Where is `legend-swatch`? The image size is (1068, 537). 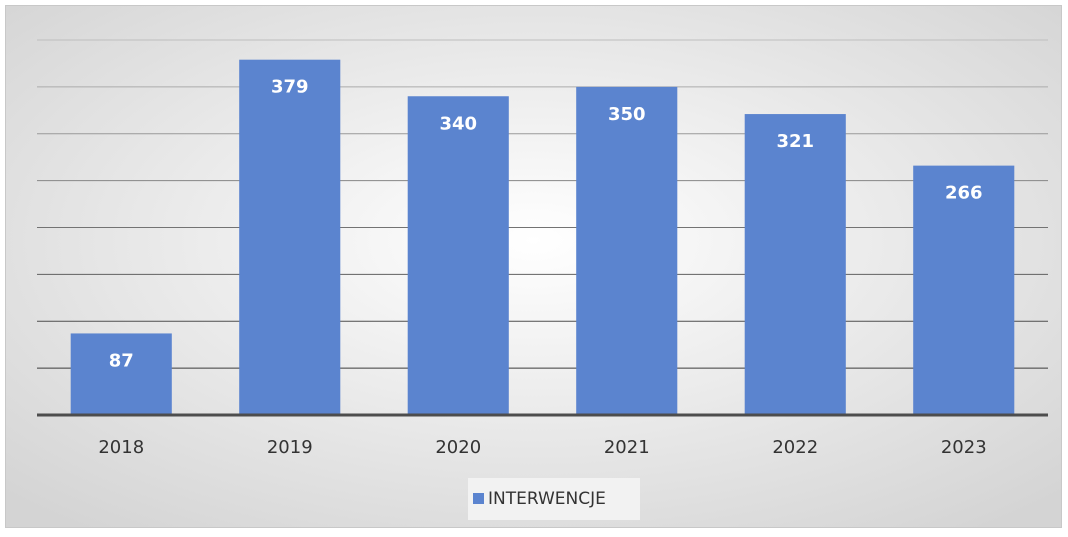 legend-swatch is located at coordinates (478, 498).